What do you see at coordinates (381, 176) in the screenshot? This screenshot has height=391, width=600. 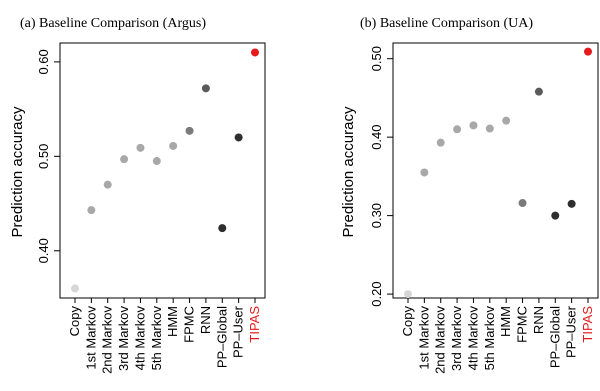 I see `y-axis: 0.20 0.30 0.40 0.50` at bounding box center [381, 176].